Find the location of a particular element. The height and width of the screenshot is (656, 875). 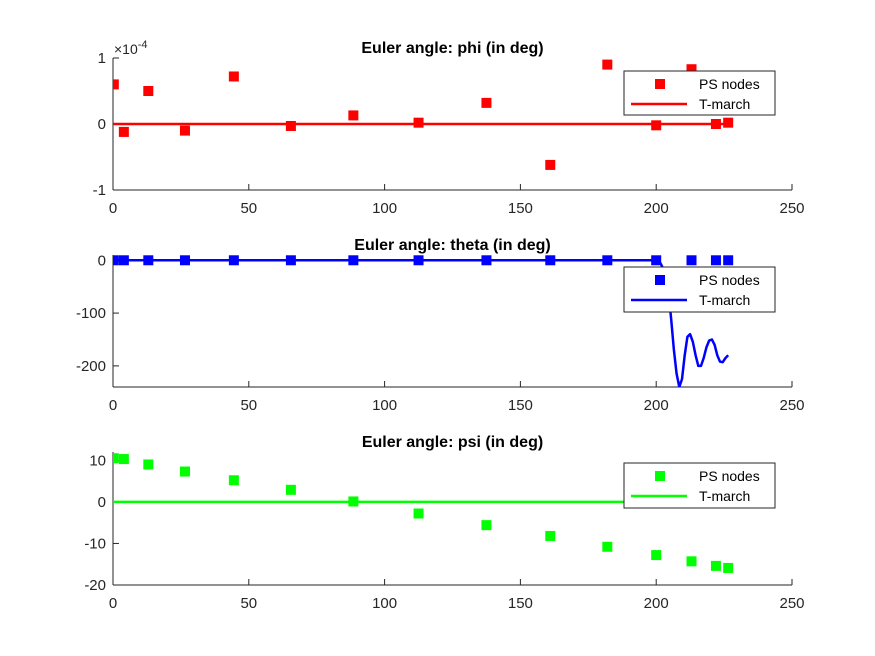

y-exponent: -4 is located at coordinates (143, 45).